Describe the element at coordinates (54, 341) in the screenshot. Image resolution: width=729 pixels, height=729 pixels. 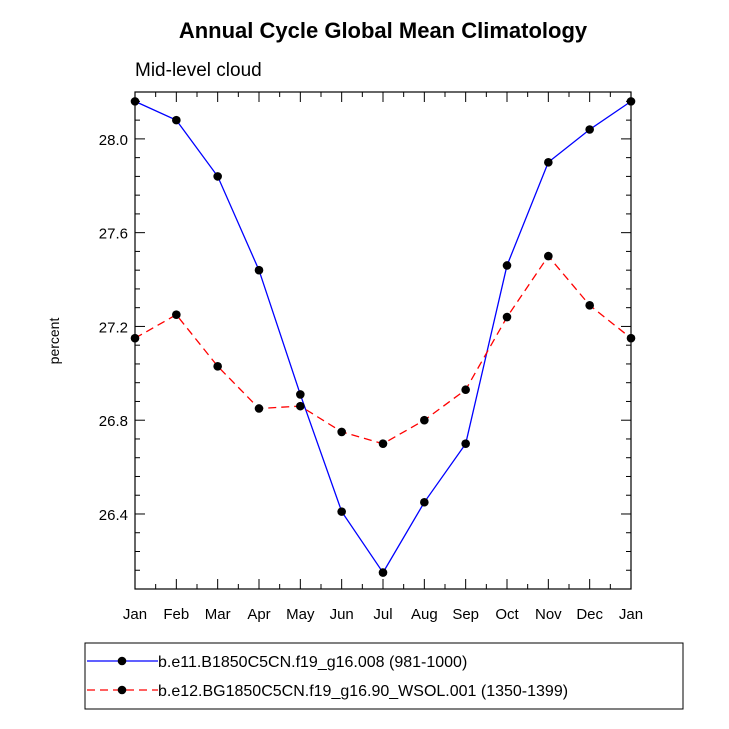
I see `y-axis-label: percent` at that location.